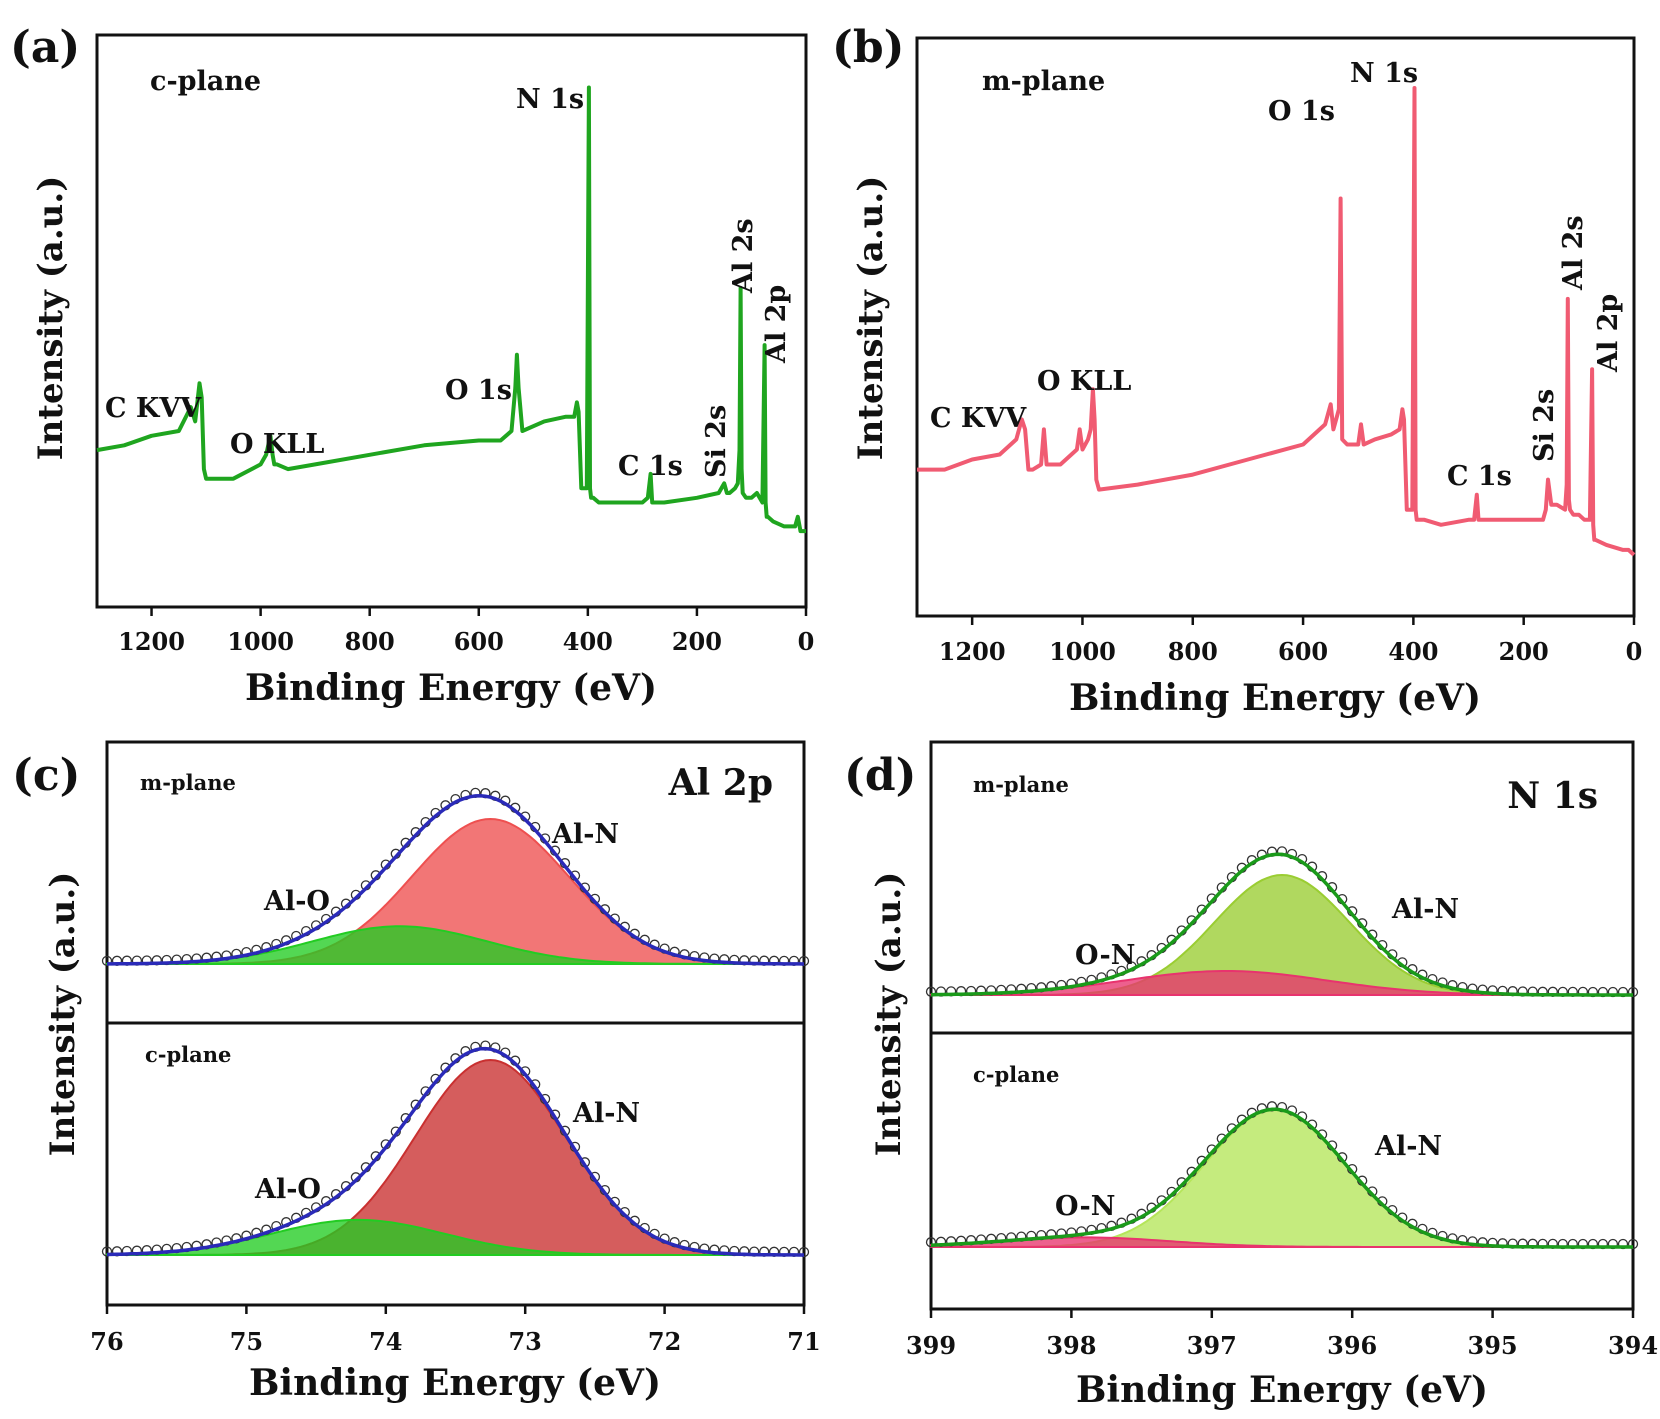 Image resolution: width=1660 pixels, height=1419 pixels. Describe the element at coordinates (46, 775) in the screenshot. I see `panel-label-c: (c)` at that location.